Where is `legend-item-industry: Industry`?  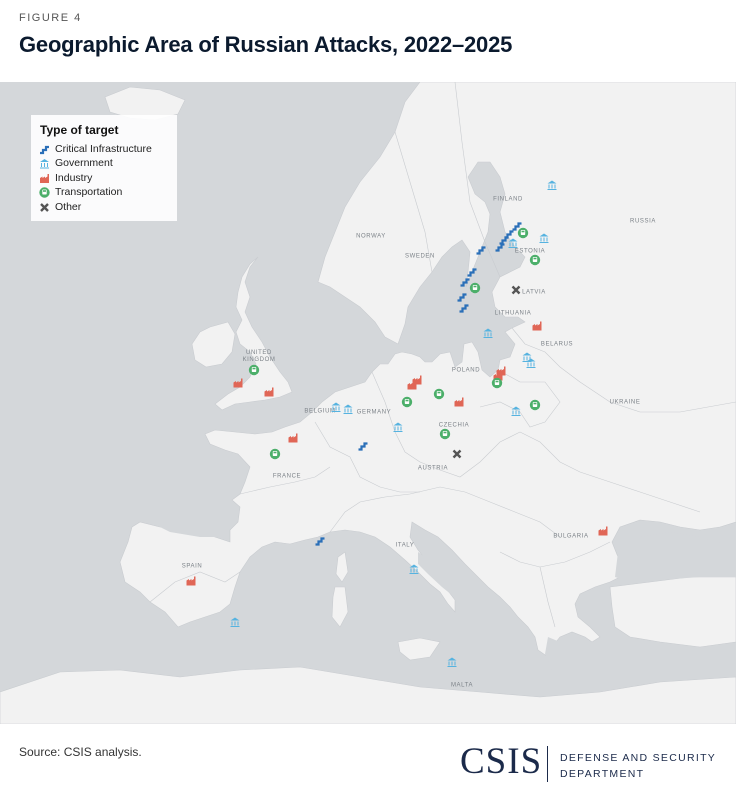 legend-item-industry: Industry is located at coordinates (65, 178).